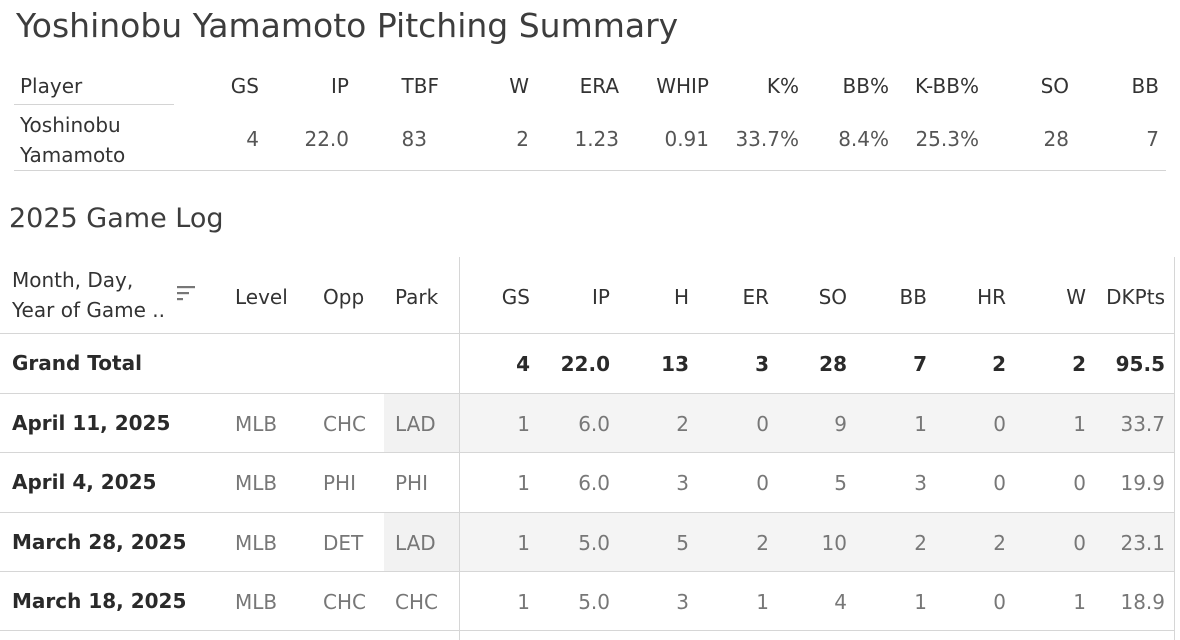 This screenshot has width=1180, height=640. I want to click on column-header-bb: BB, so click(913, 297).